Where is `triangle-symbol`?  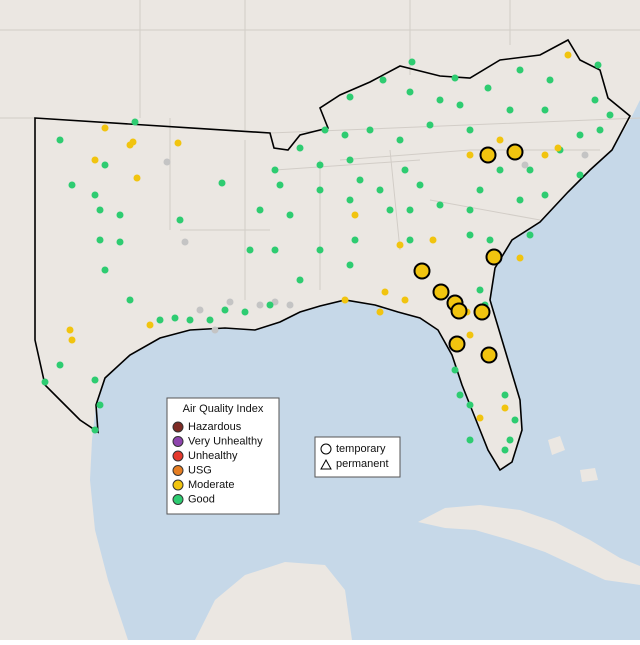 triangle-symbol is located at coordinates (326, 464).